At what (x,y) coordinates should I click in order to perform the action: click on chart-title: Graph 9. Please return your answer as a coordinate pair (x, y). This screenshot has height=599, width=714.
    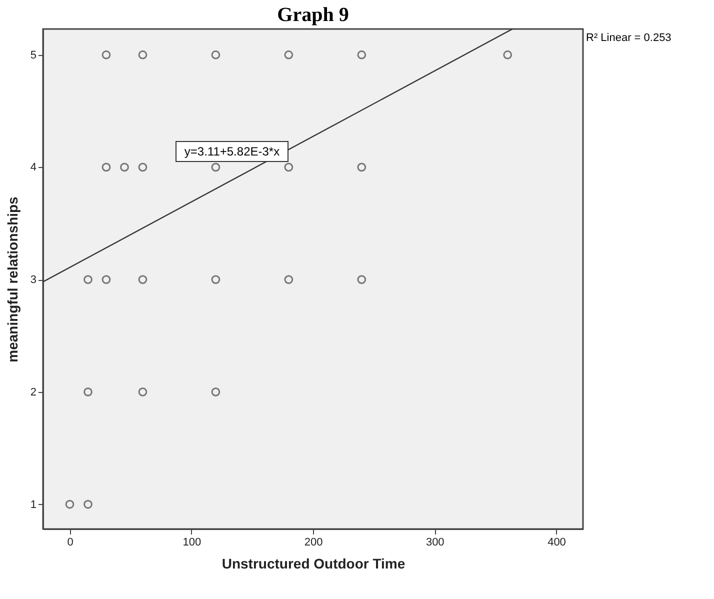
    Looking at the image, I should click on (313, 15).